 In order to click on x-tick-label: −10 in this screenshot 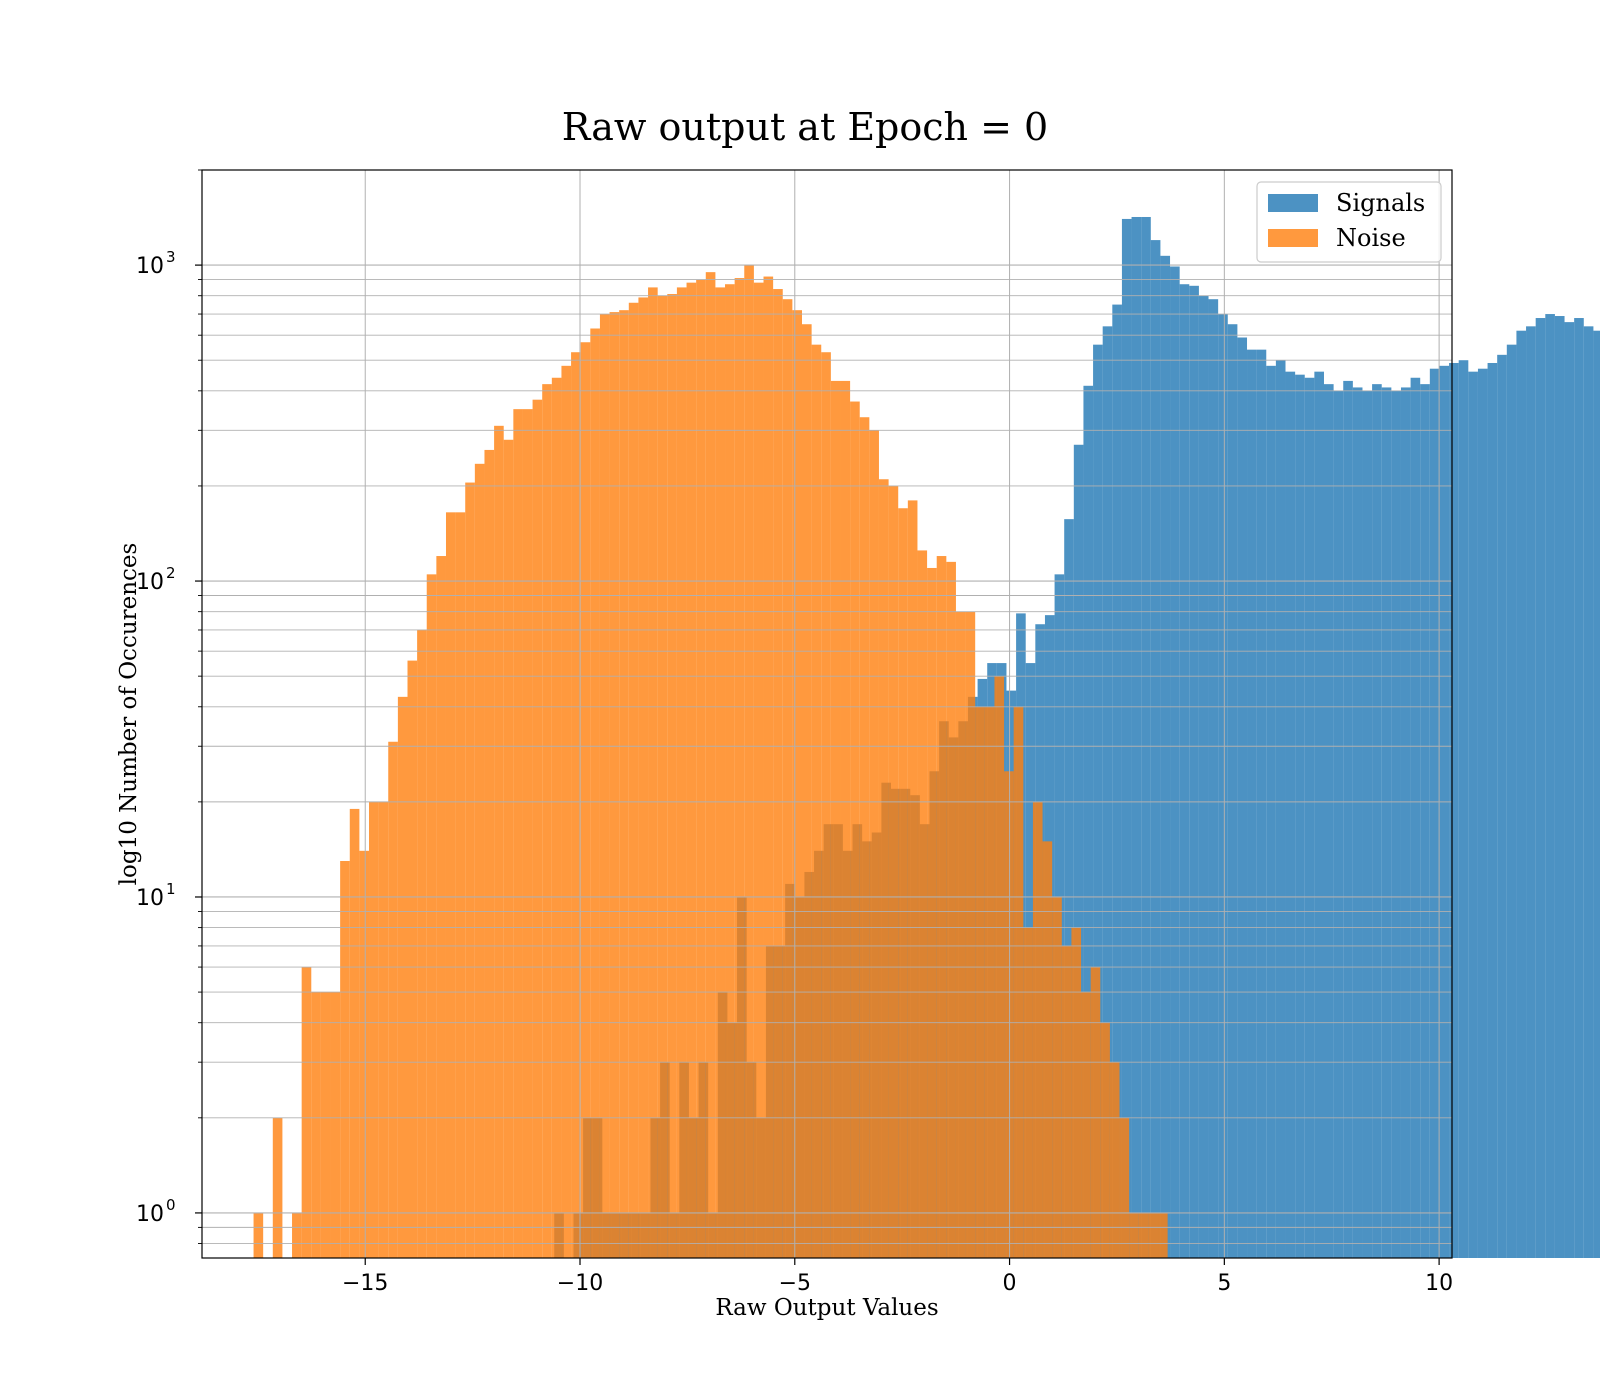, I will do `click(580, 1283)`.